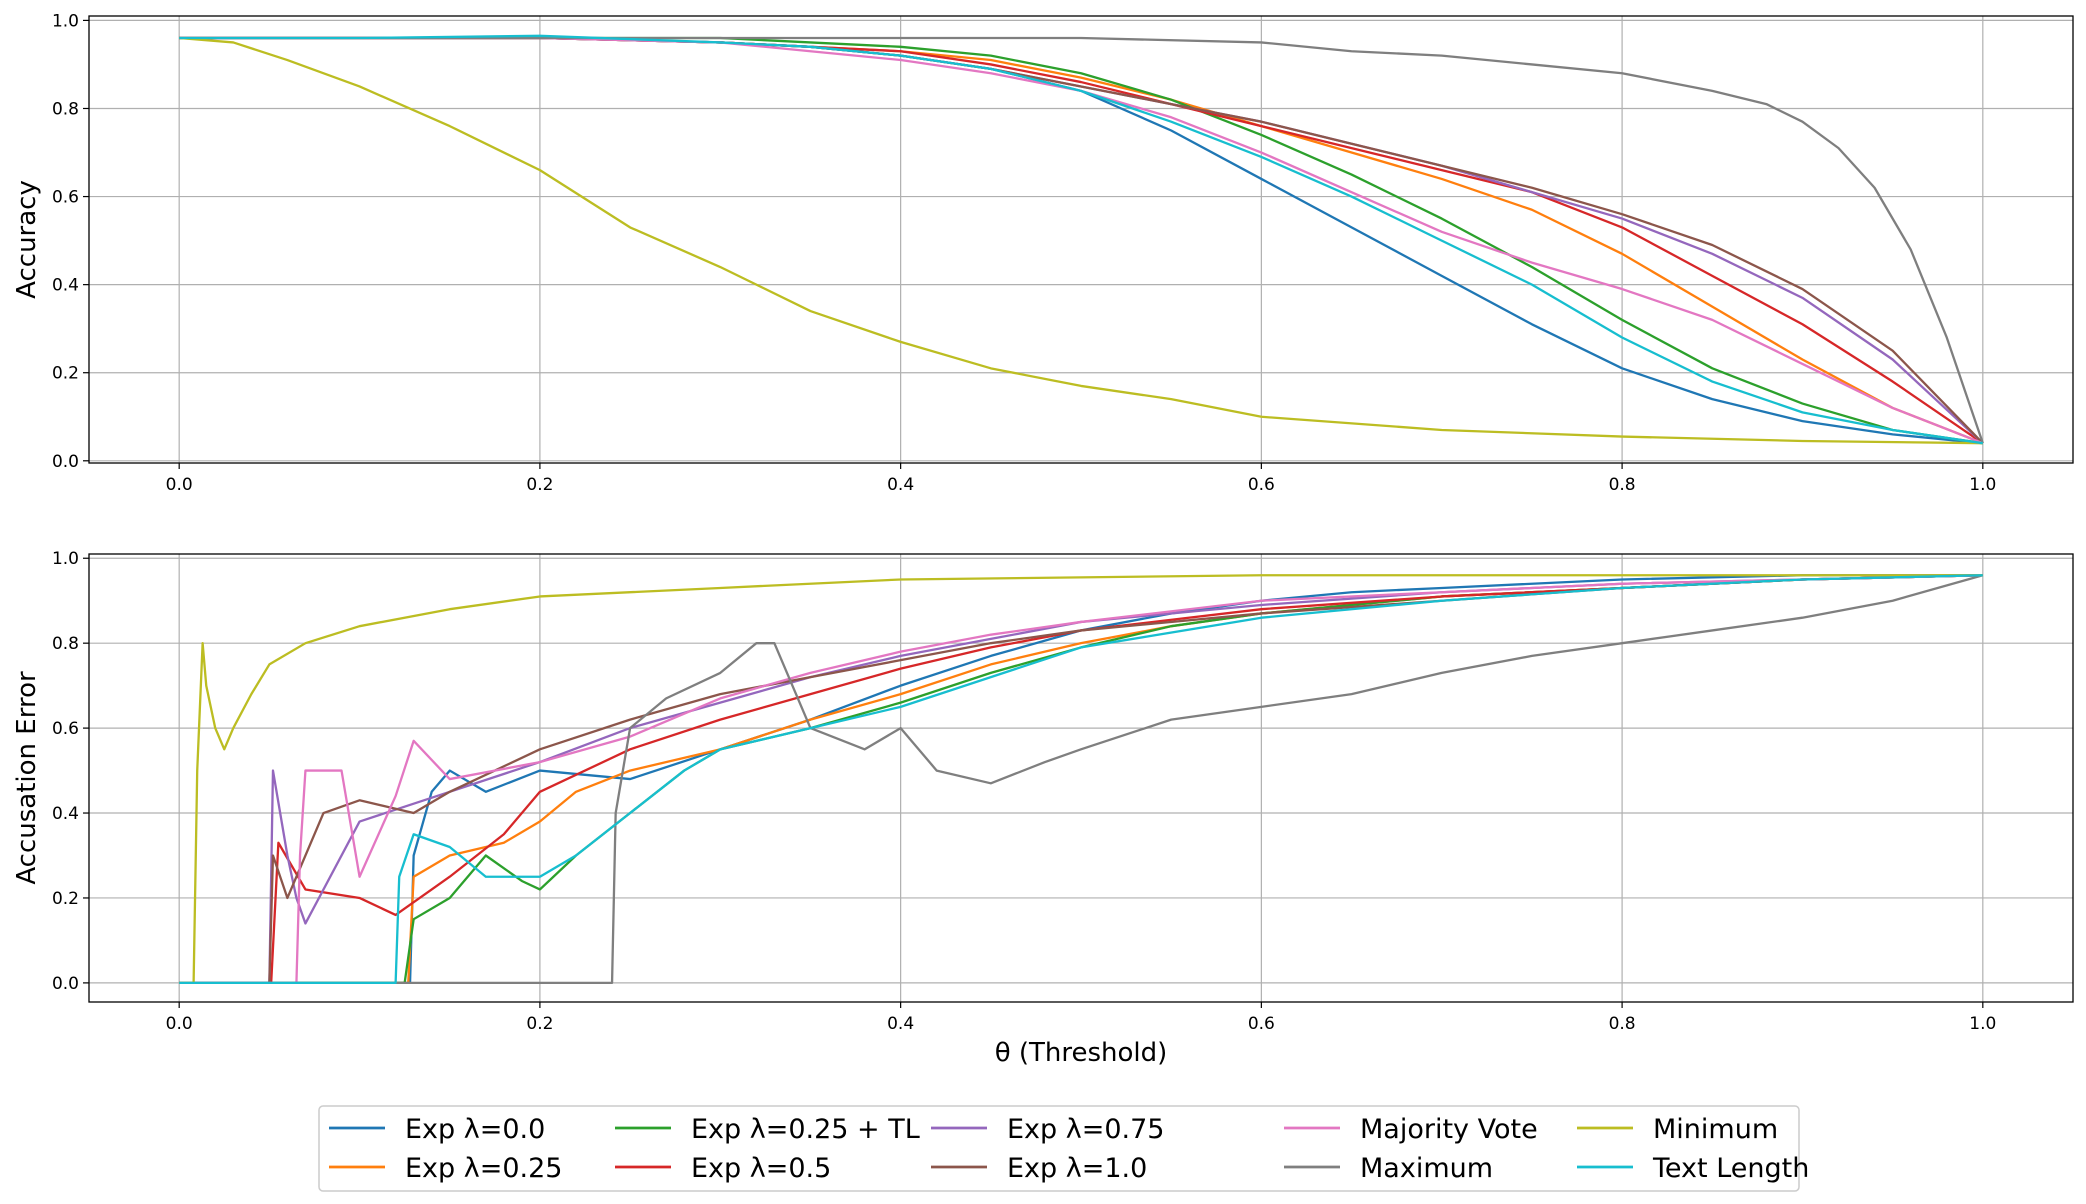 This screenshot has height=1204, width=2086. I want to click on legend-entry-minimum: Minimum, so click(1677, 1129).